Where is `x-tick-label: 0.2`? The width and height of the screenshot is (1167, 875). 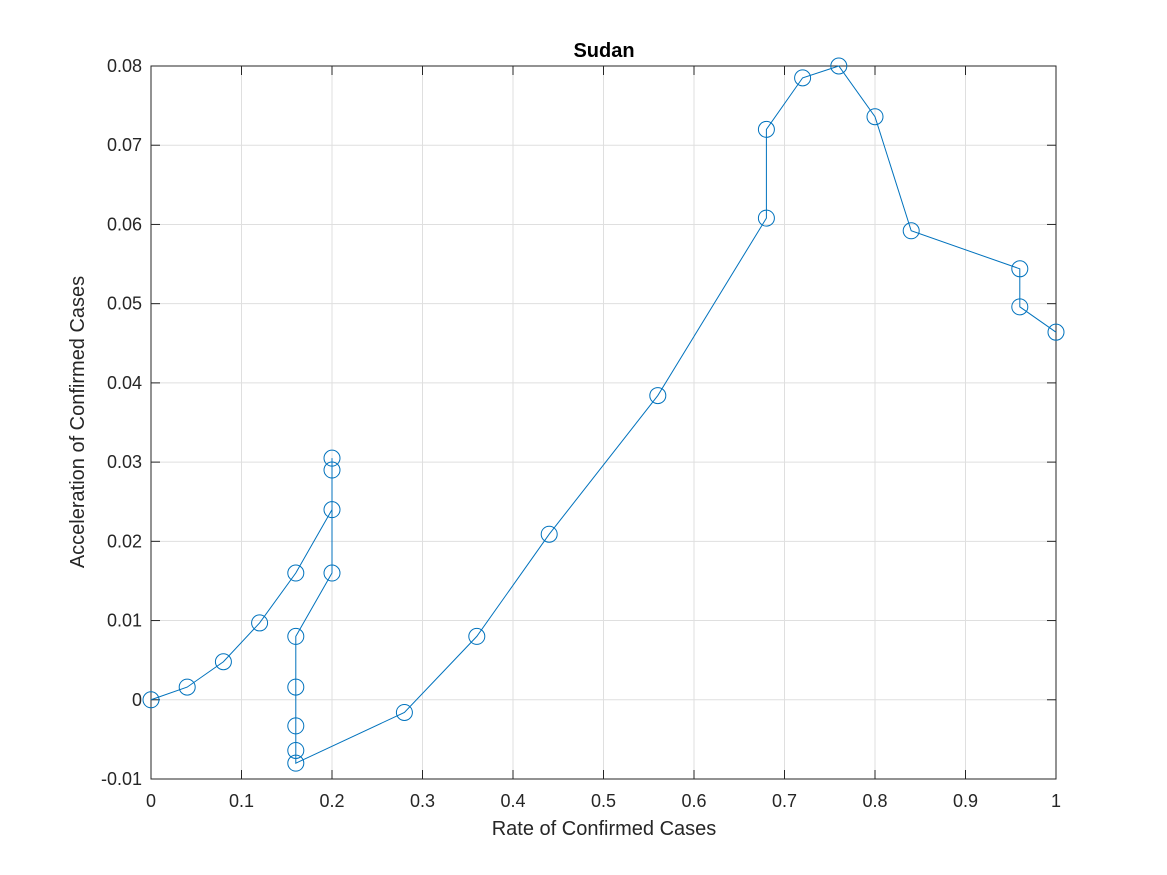 x-tick-label: 0.2 is located at coordinates (331, 801).